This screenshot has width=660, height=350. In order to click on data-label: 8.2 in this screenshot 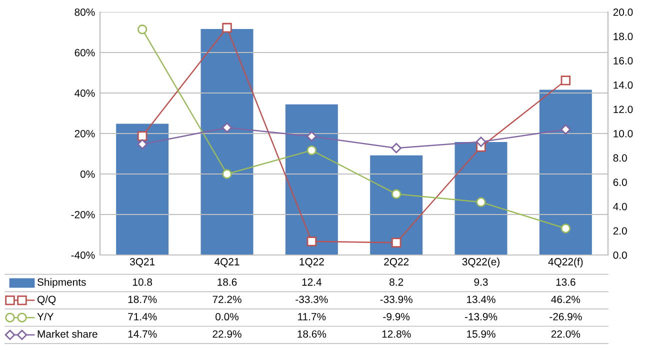, I will do `click(397, 282)`.